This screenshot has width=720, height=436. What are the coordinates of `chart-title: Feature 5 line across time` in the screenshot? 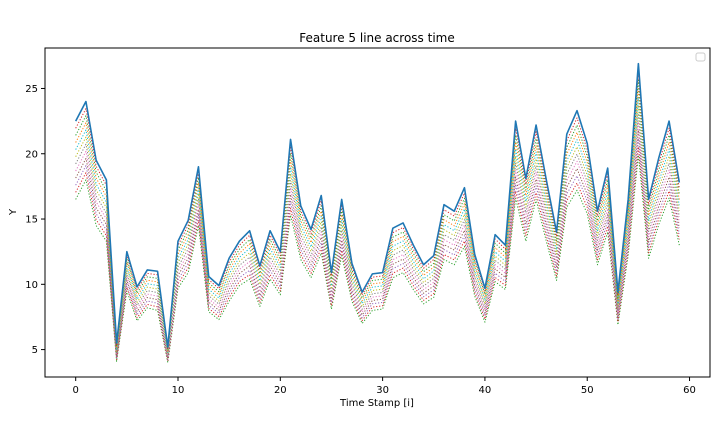 It's located at (376, 38).